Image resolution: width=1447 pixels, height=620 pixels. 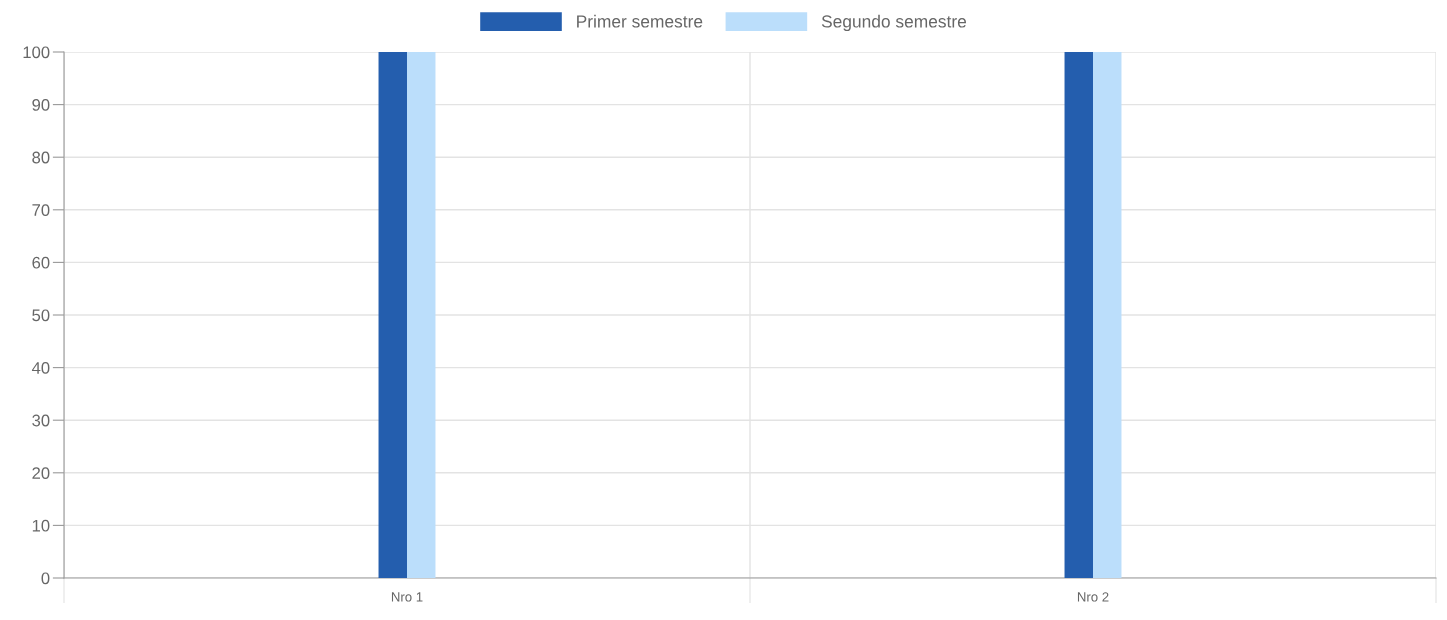 I want to click on y-tick-label: 100, so click(x=36, y=52).